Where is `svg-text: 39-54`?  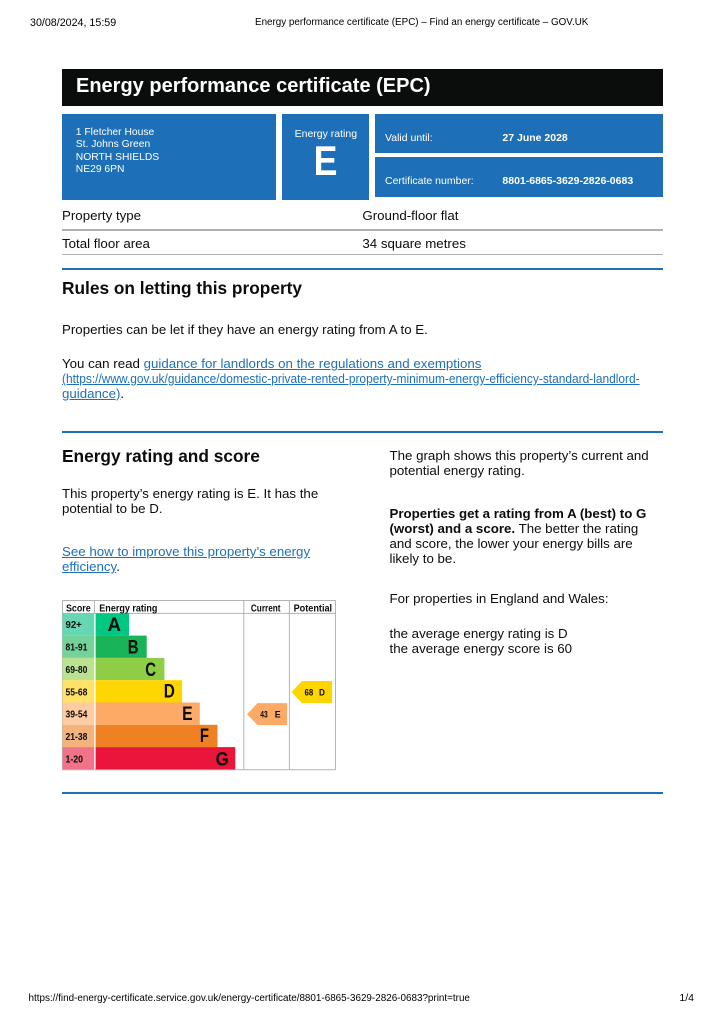 svg-text: 39-54 is located at coordinates (77, 715).